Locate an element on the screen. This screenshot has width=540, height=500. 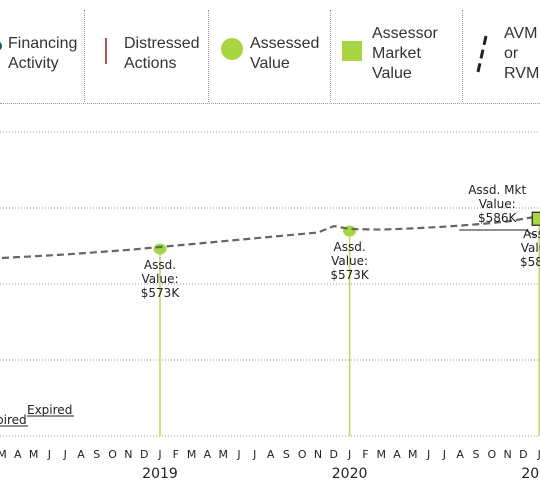
market-value-point is located at coordinates (535, 218).